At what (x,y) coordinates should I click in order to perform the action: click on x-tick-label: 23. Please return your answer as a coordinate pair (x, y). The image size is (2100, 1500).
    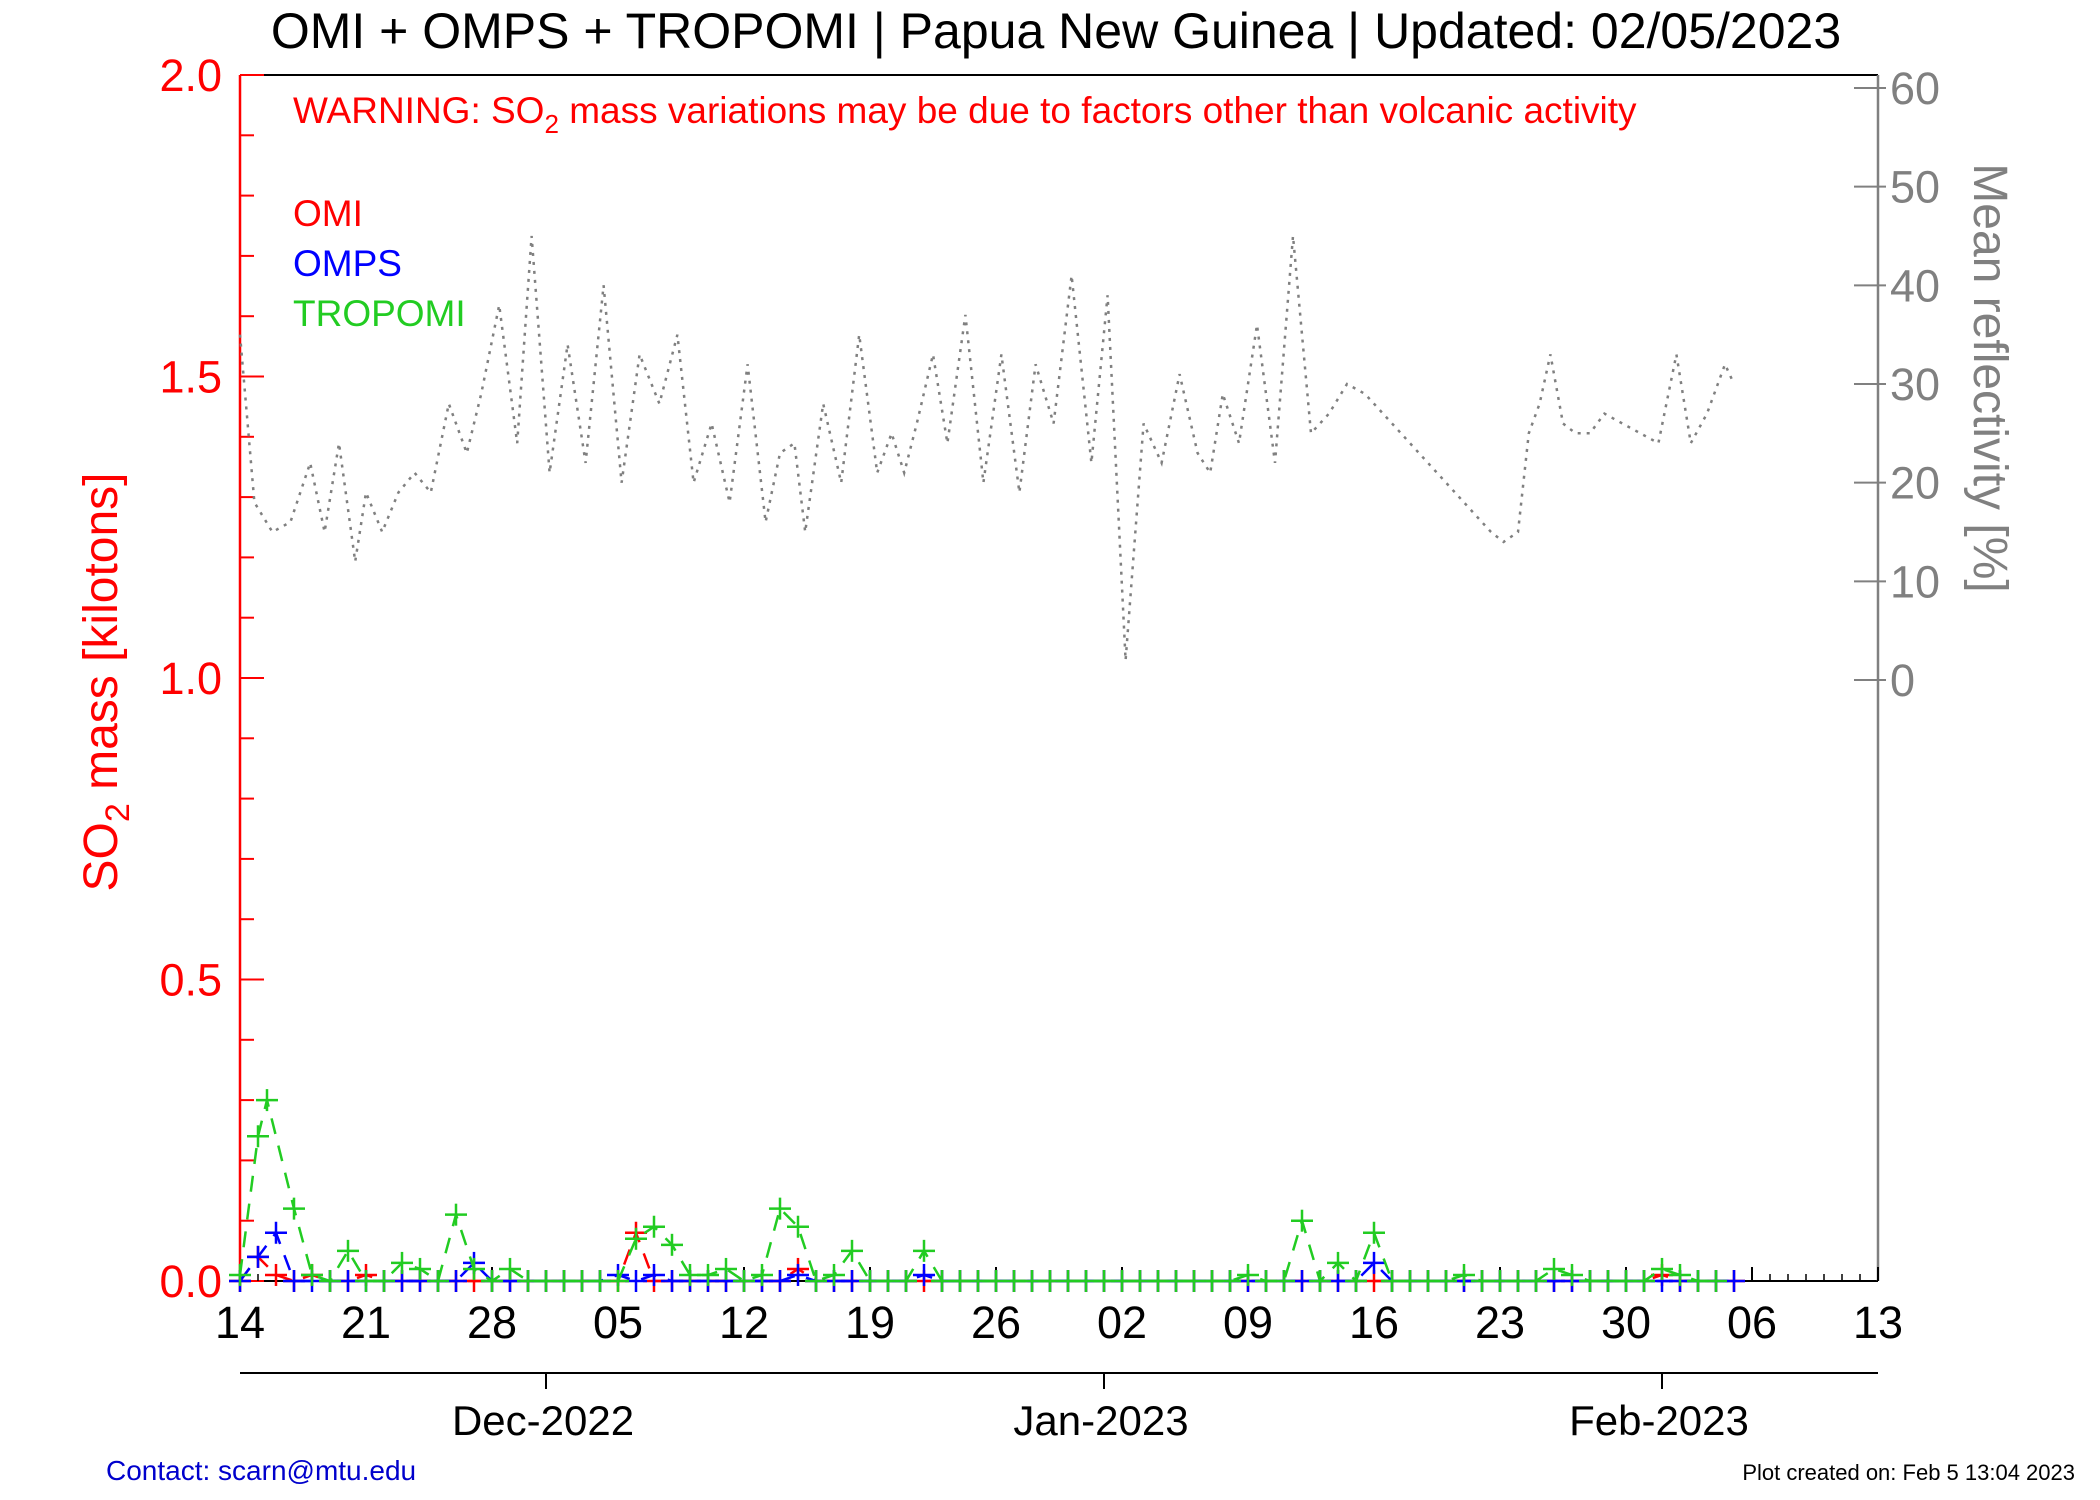
    Looking at the image, I should click on (1500, 1322).